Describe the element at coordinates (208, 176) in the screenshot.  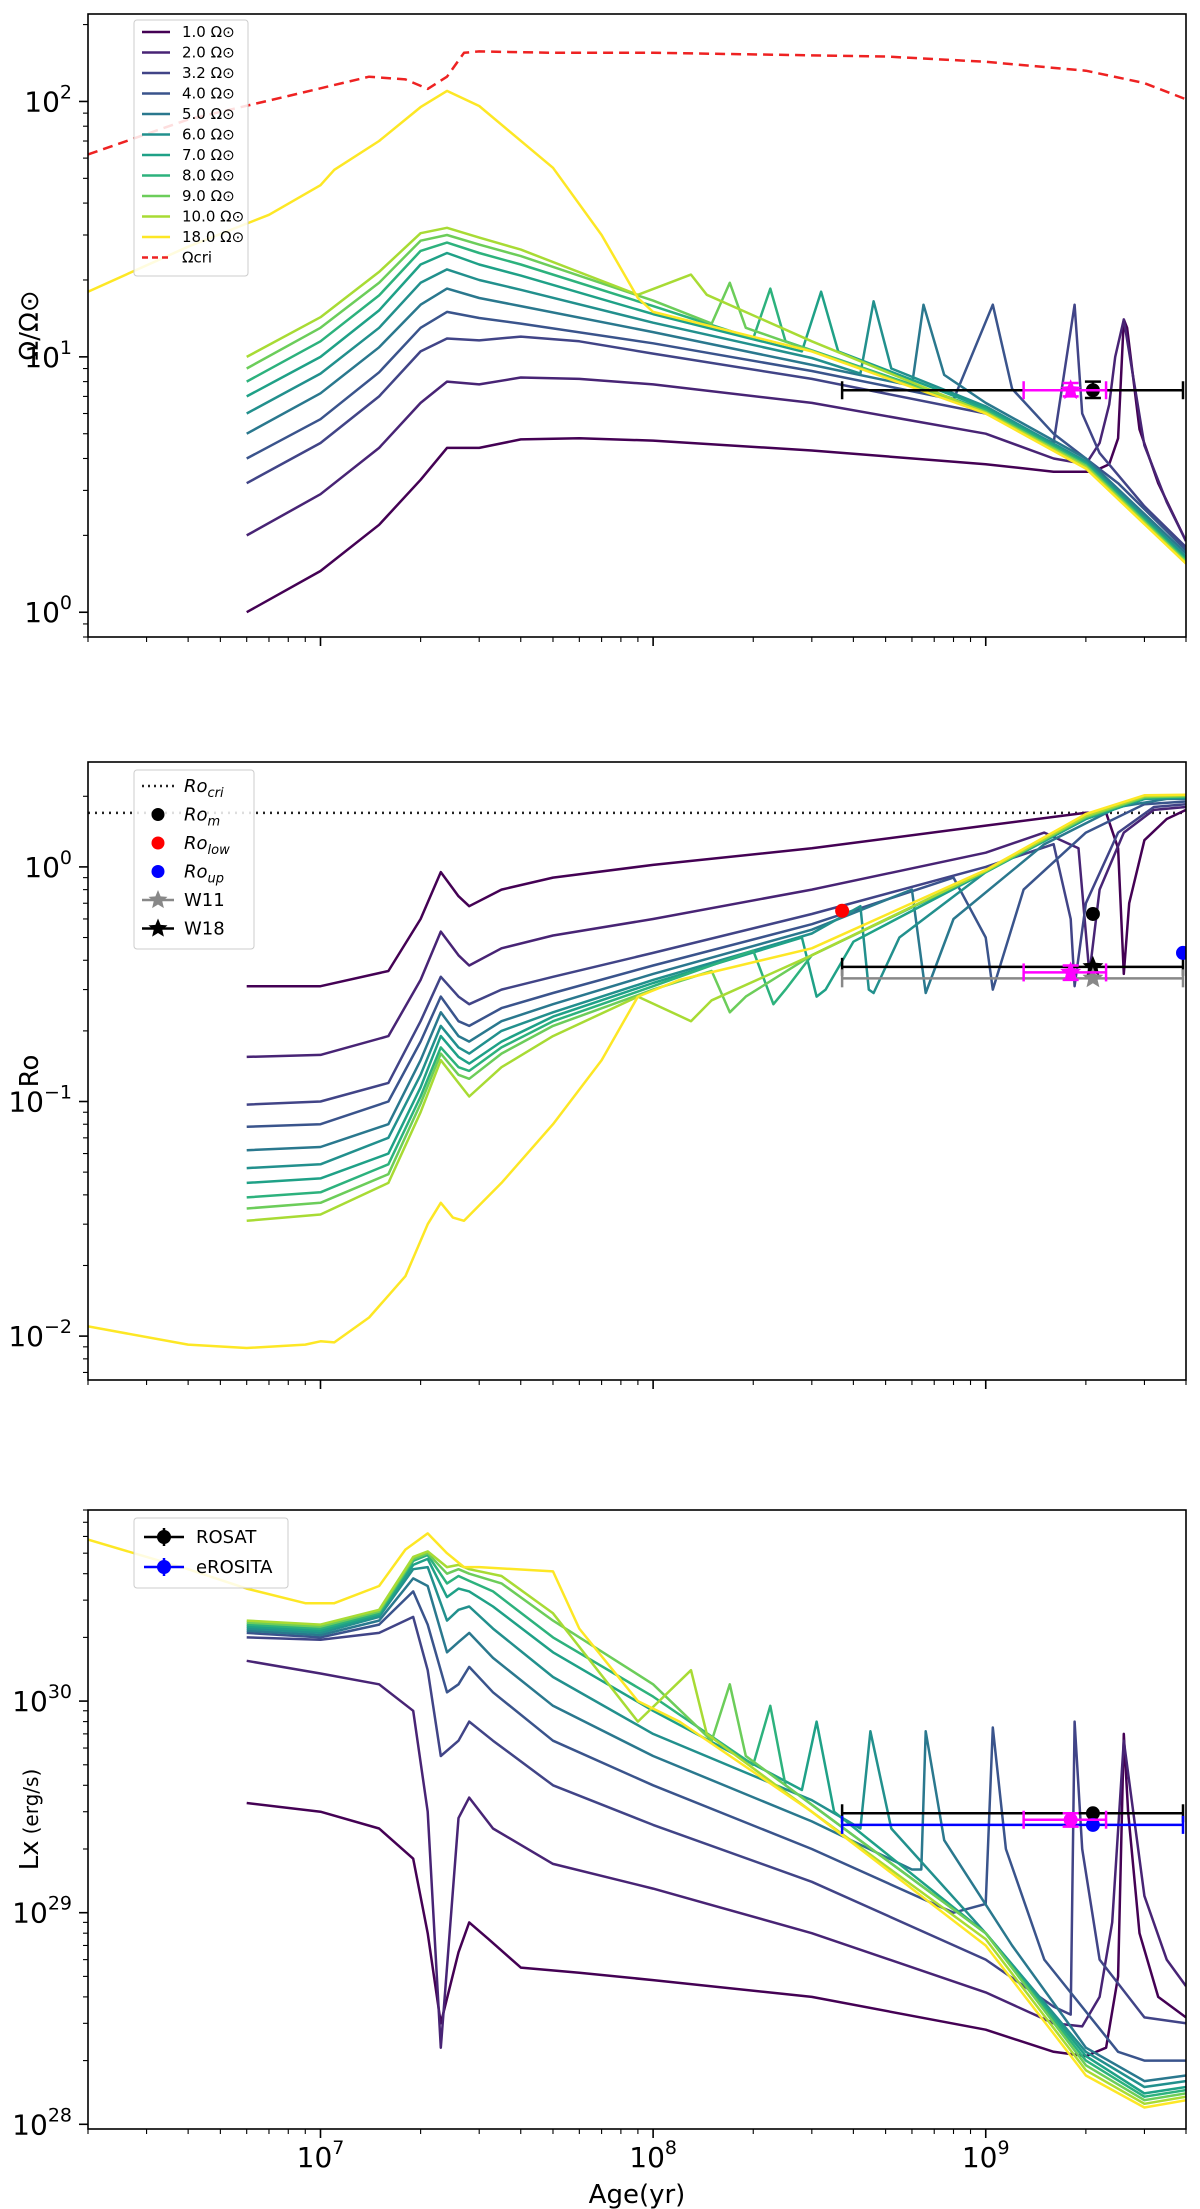
I see `legend-entry-7: 8.0 Ω⊙` at that location.